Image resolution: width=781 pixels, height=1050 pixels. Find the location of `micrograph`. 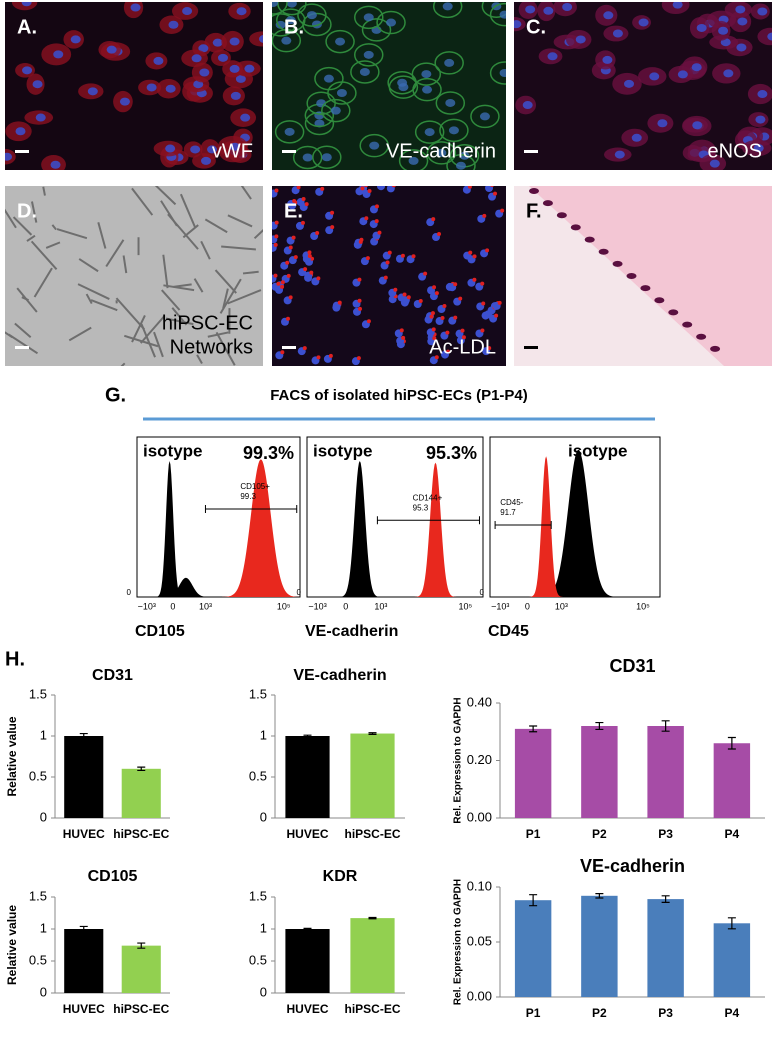

micrograph is located at coordinates (643, 86).